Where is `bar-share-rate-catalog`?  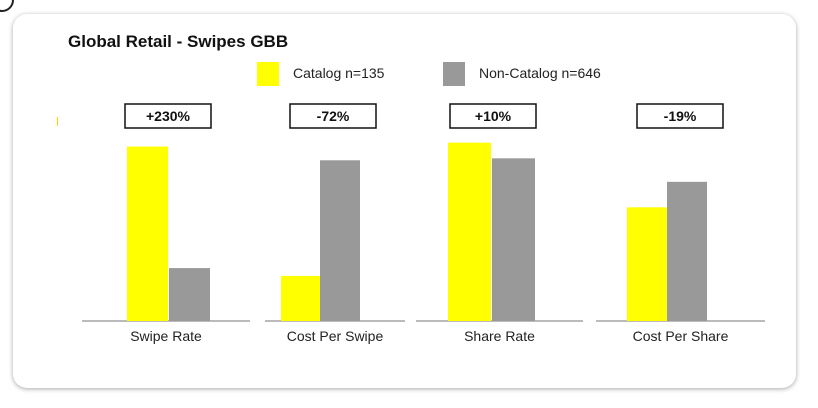
bar-share-rate-catalog is located at coordinates (469, 231).